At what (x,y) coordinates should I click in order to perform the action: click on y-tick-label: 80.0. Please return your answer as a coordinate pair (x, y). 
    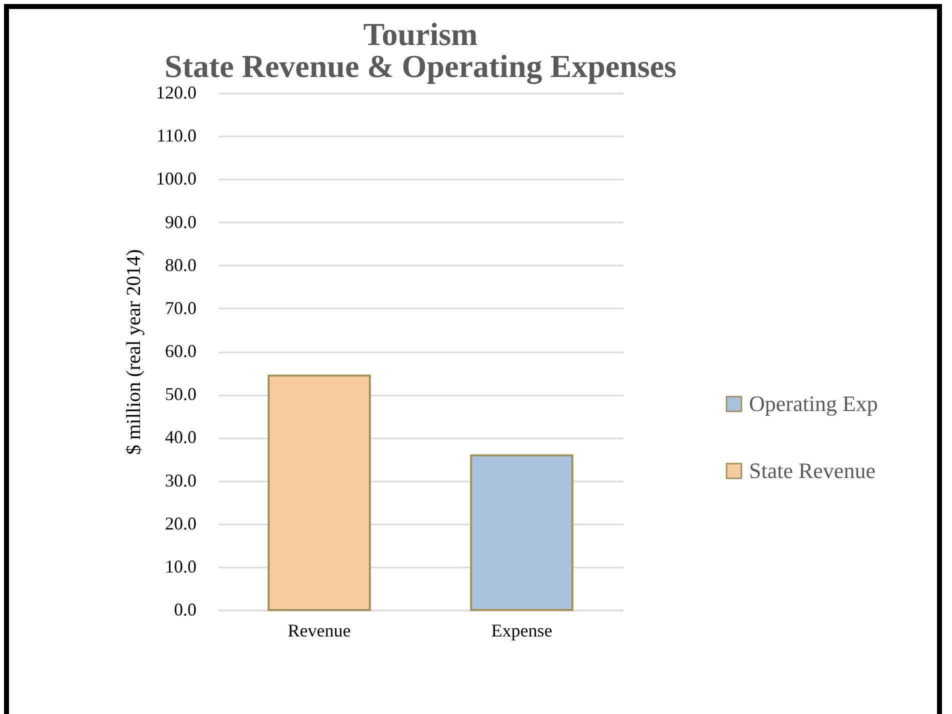
    Looking at the image, I should click on (180, 264).